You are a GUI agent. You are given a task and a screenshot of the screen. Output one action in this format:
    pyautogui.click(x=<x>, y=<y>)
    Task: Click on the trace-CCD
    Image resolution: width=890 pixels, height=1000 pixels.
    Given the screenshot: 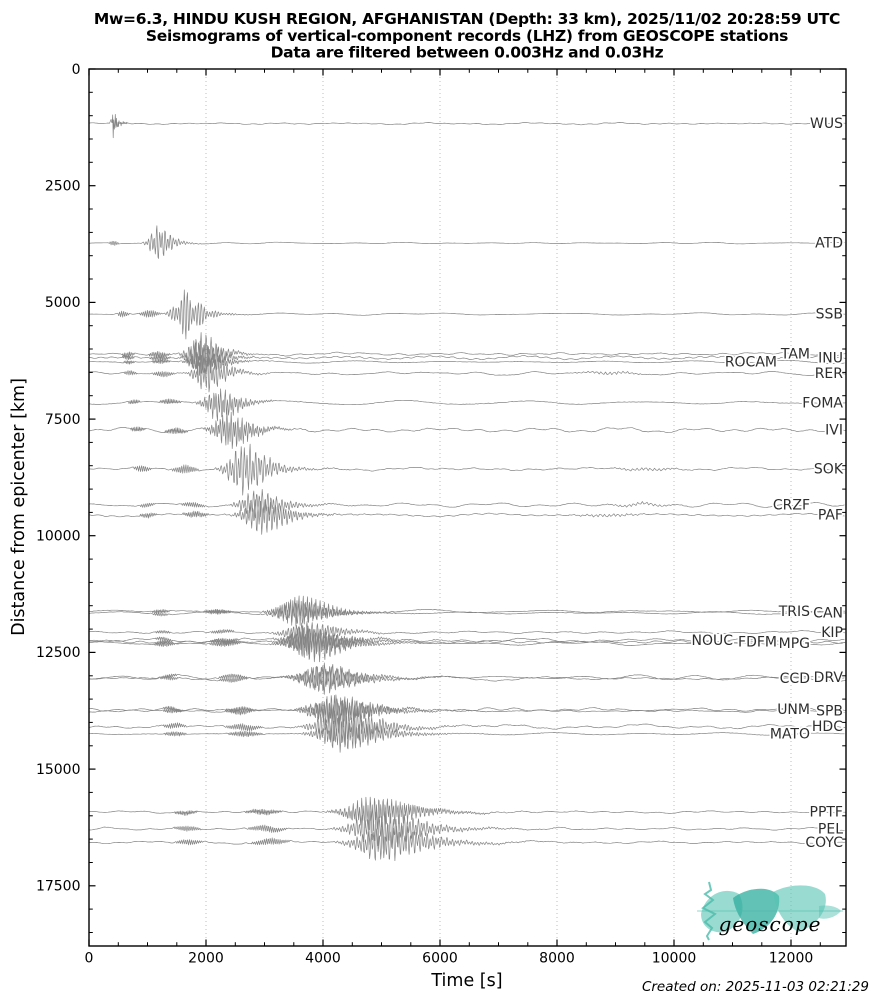 What is the action you would take?
    pyautogui.click(x=467, y=680)
    